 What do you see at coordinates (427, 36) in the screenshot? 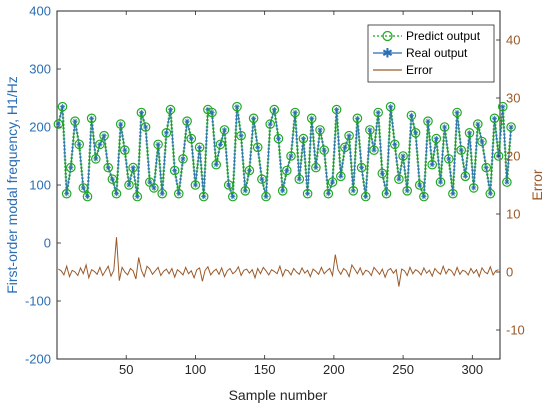
I see `legend-entry-predict: Predict output` at bounding box center [427, 36].